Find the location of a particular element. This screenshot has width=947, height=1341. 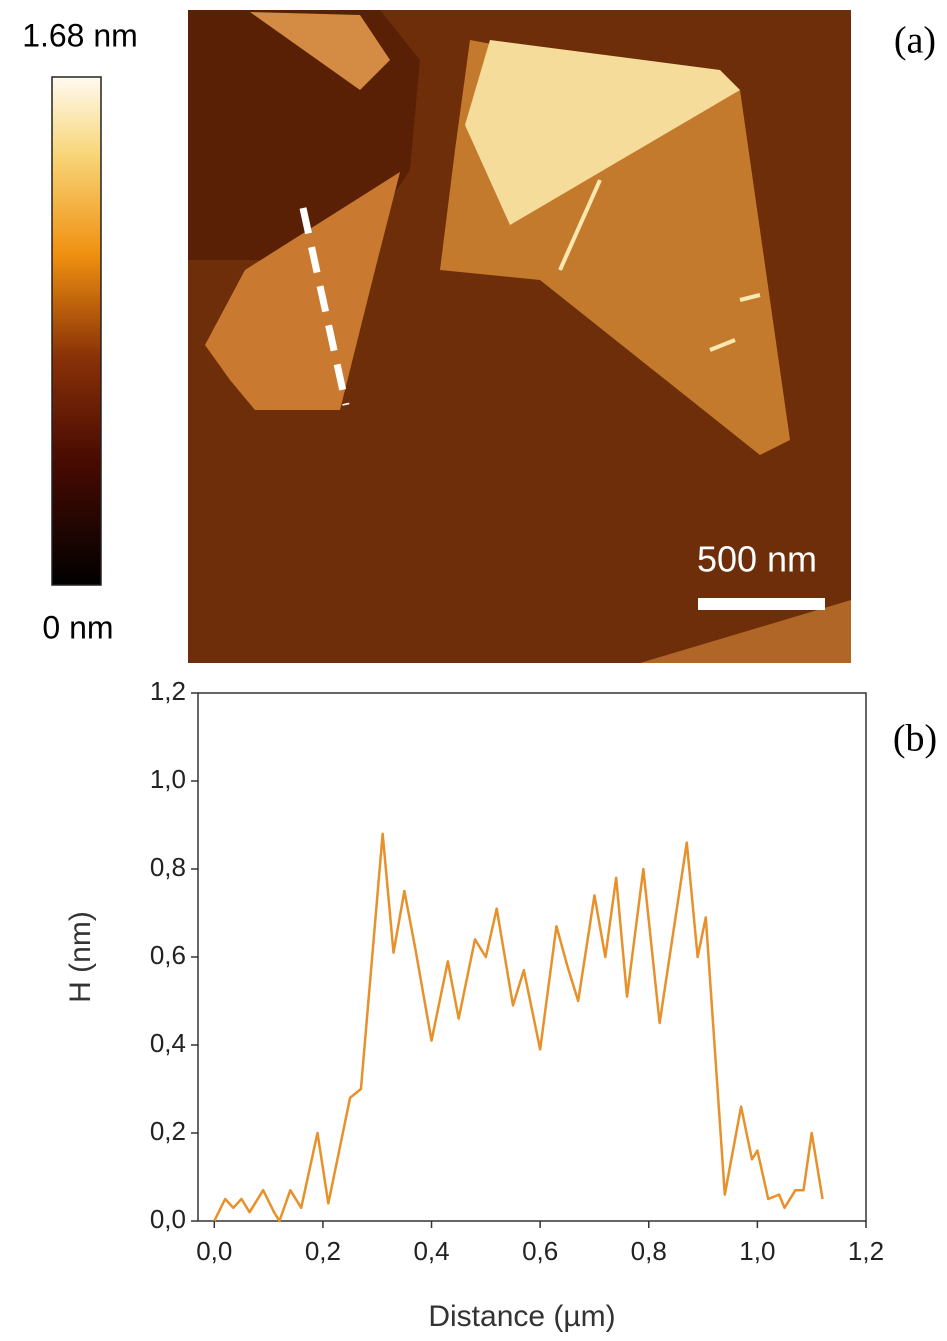

x-tick-label: 0,4 is located at coordinates (431, 1251).